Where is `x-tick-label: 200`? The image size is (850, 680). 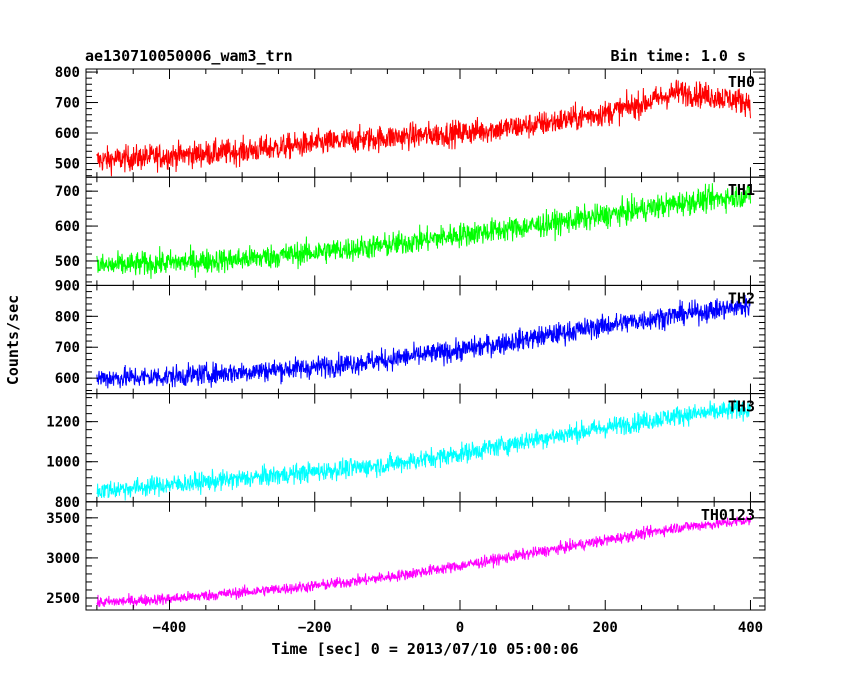
x-tick-label: 200 is located at coordinates (605, 628).